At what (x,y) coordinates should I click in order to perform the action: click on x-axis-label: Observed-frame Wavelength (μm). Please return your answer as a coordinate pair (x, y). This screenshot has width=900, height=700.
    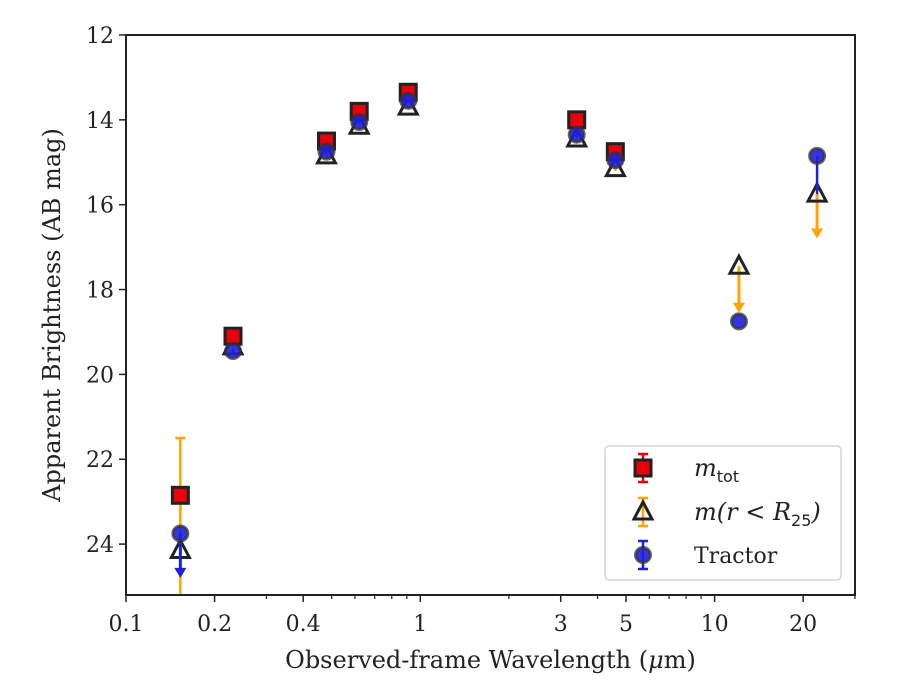
    Looking at the image, I should click on (490, 660).